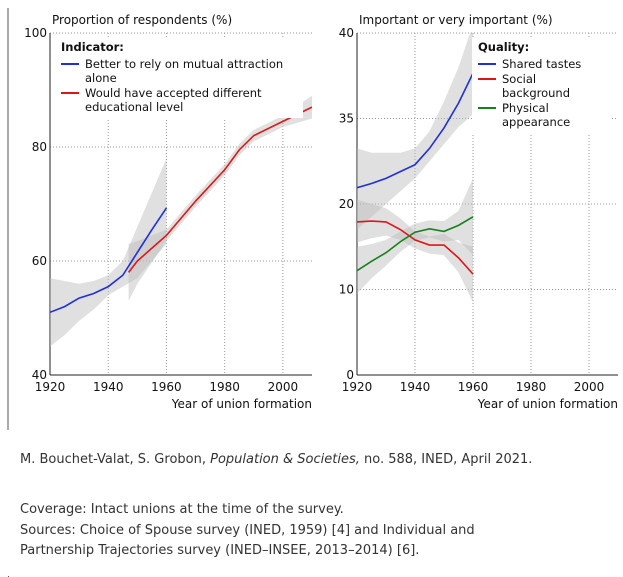  Describe the element at coordinates (142, 20) in the screenshot. I see `chart-title: Proportion of respondents (%)` at that location.